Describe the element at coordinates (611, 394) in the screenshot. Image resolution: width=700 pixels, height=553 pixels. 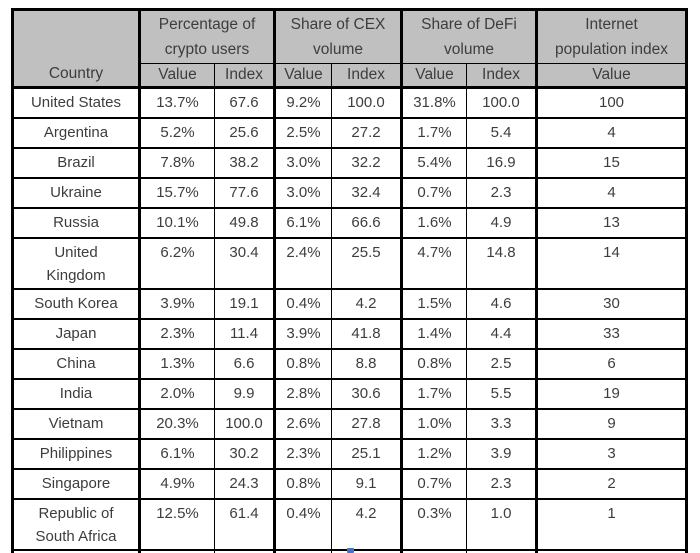
I see `value-cell: 19` at that location.